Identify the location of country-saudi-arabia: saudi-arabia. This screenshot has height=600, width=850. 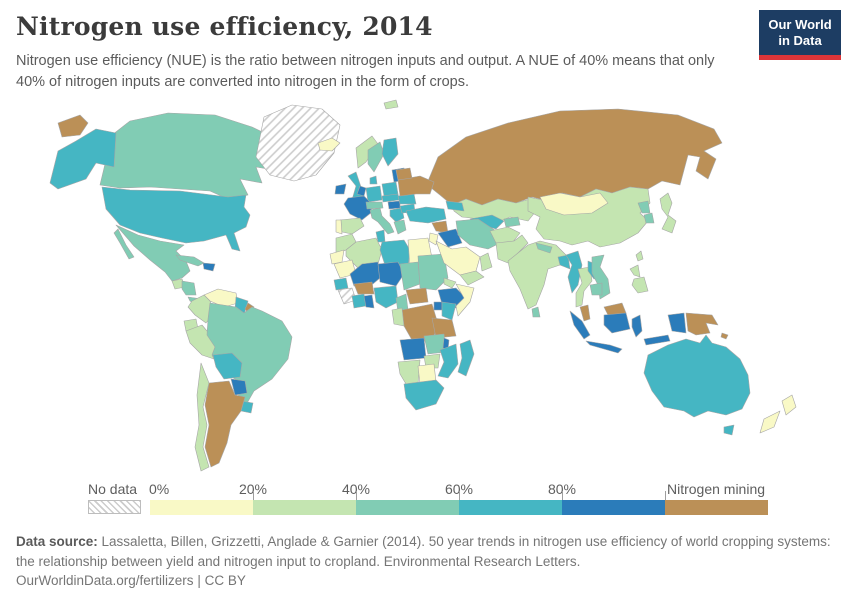
(458, 258).